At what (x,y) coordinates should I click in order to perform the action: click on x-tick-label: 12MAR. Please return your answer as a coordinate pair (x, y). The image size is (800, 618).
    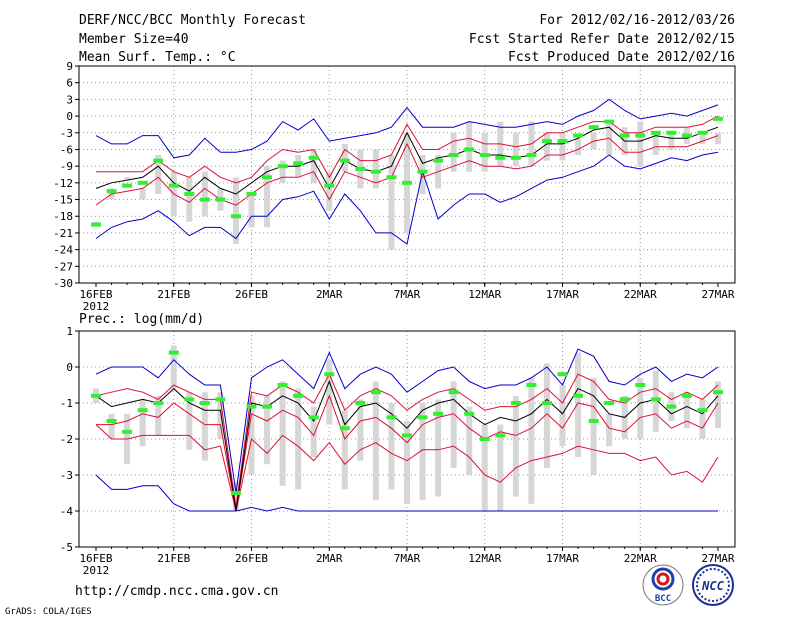
    Looking at the image, I should click on (484, 294).